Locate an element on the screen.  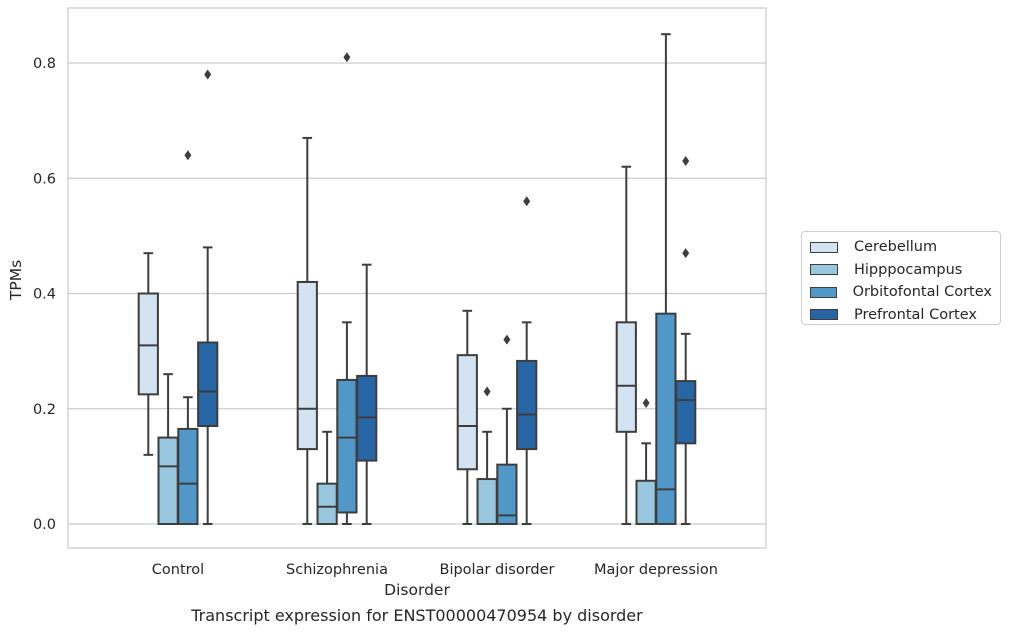
y-tick-label: 0.6 is located at coordinates (44, 179).